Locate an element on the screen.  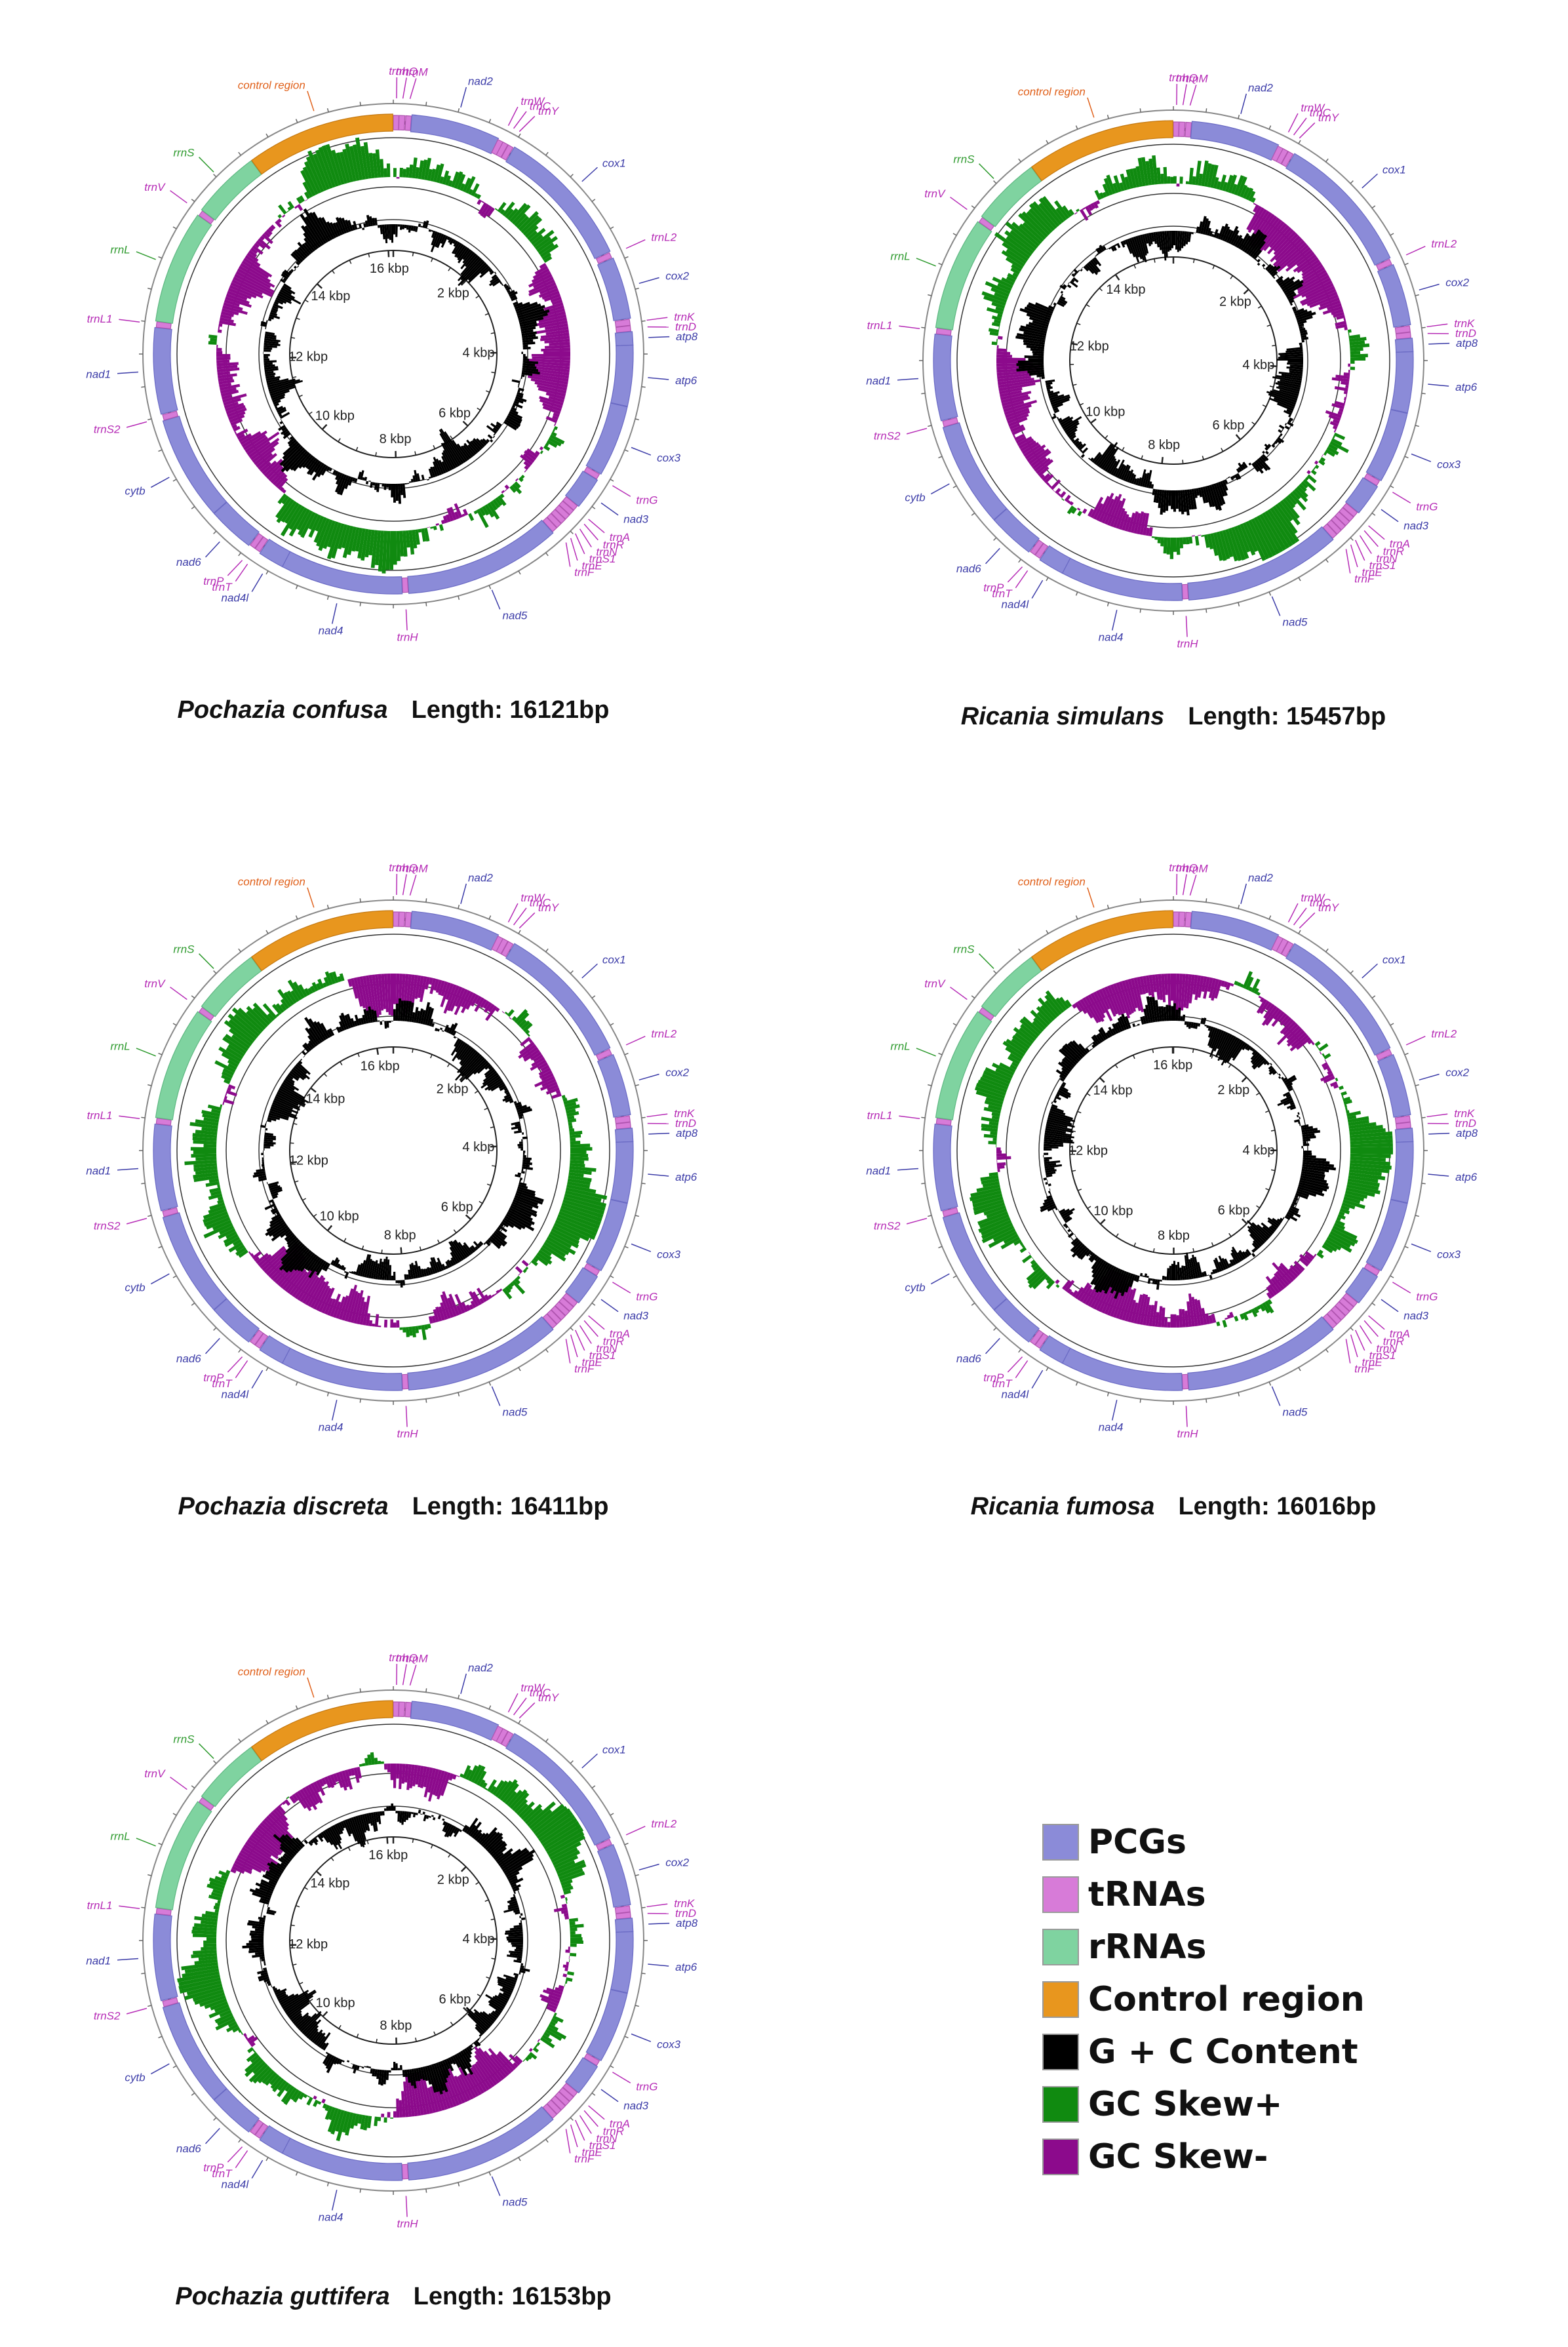
kbp-label: 2 kbp is located at coordinates (1233, 1090).